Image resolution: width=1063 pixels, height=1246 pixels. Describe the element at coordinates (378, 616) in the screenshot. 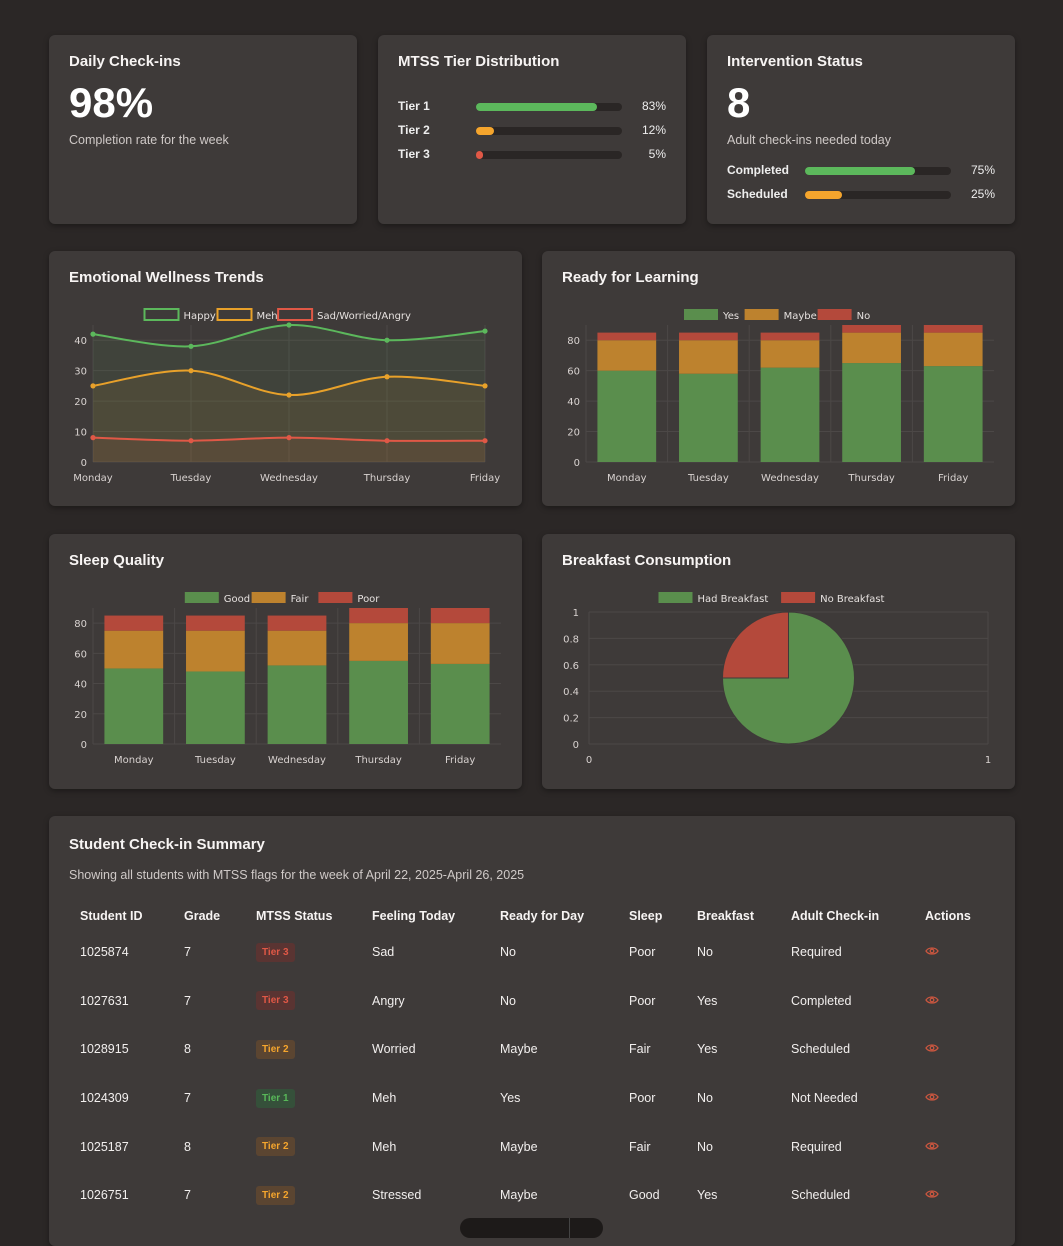

I see `bar-poor-thursday` at that location.